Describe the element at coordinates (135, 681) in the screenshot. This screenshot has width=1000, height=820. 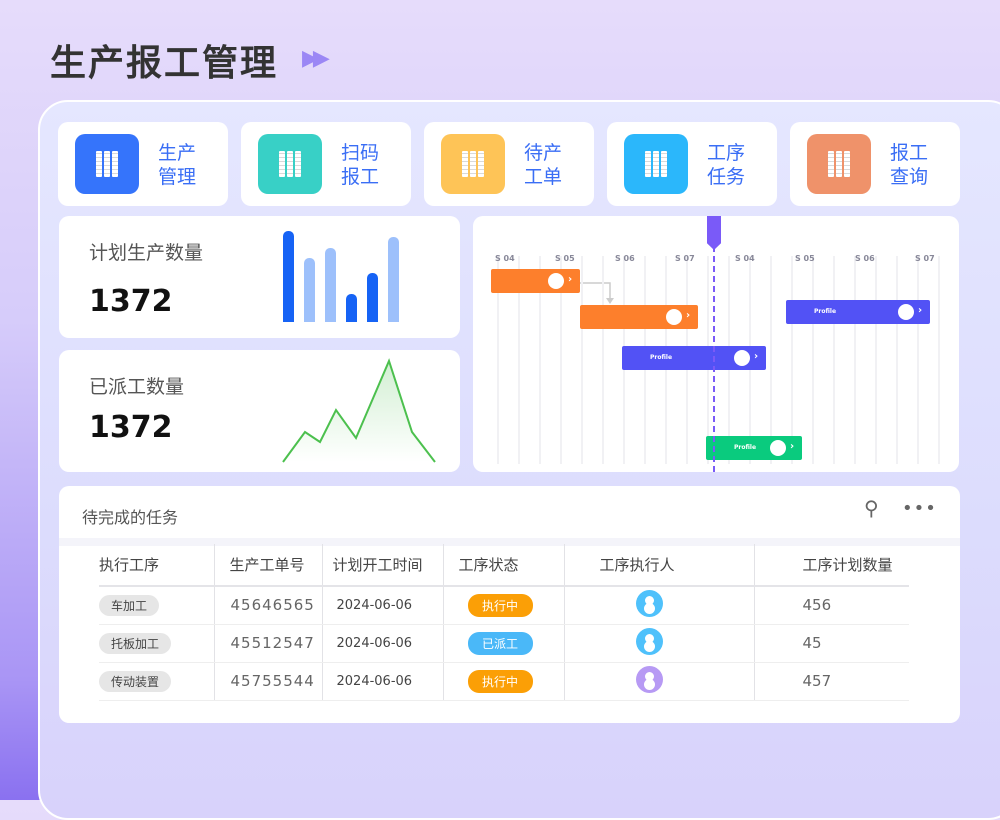
I see `process-tag: 传动装置` at that location.